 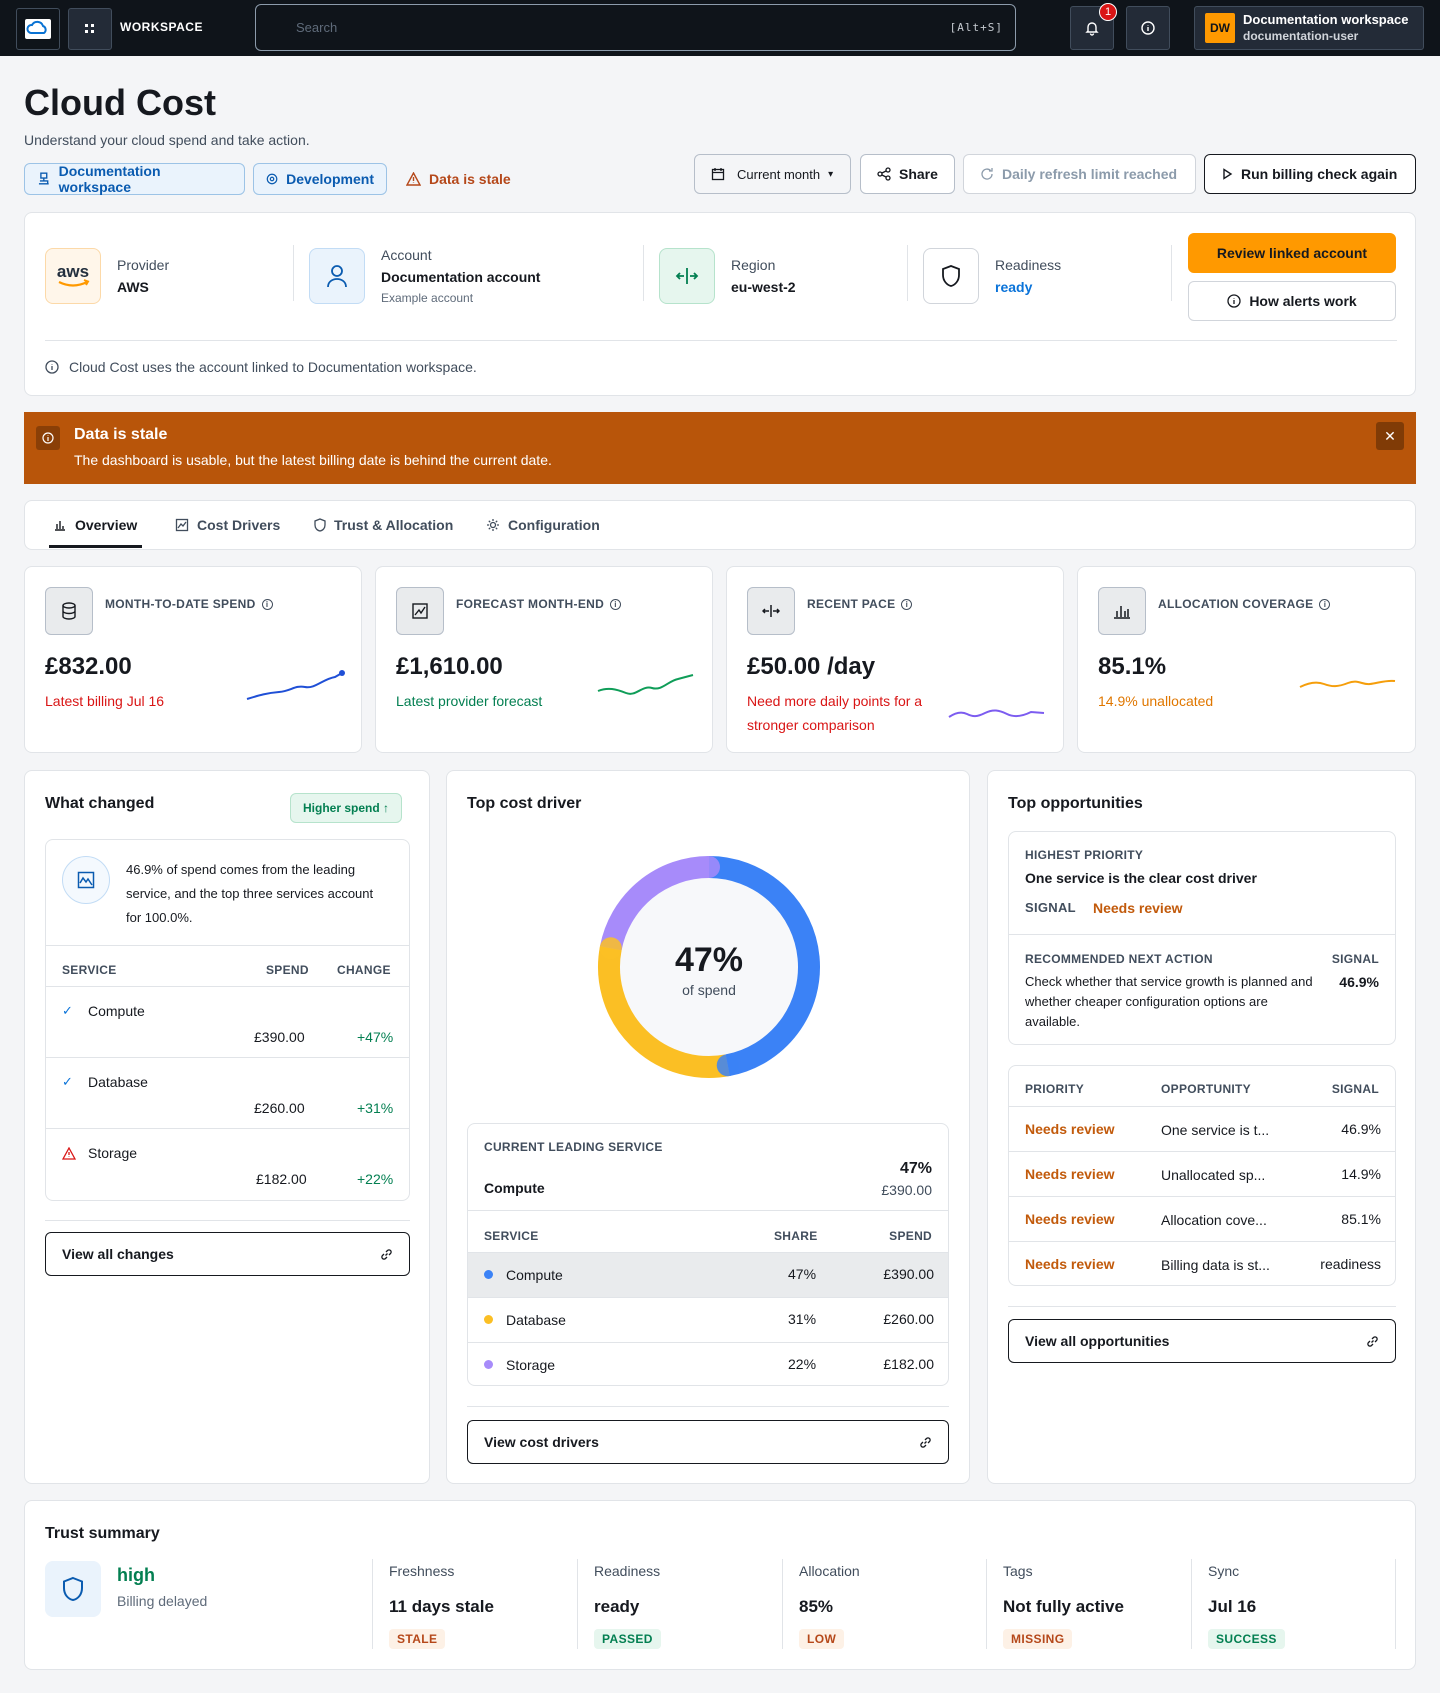 I want to click on header-priority: PRIORITY, so click(x=1055, y=1089).